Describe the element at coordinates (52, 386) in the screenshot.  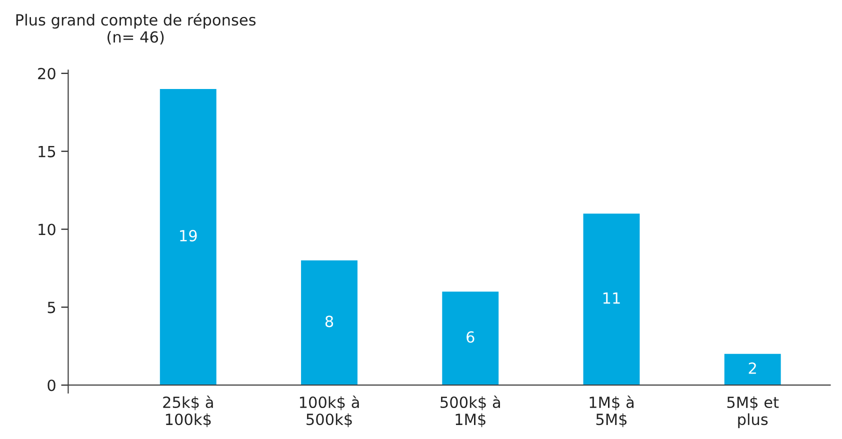
I see `y-tick-label: 0` at that location.